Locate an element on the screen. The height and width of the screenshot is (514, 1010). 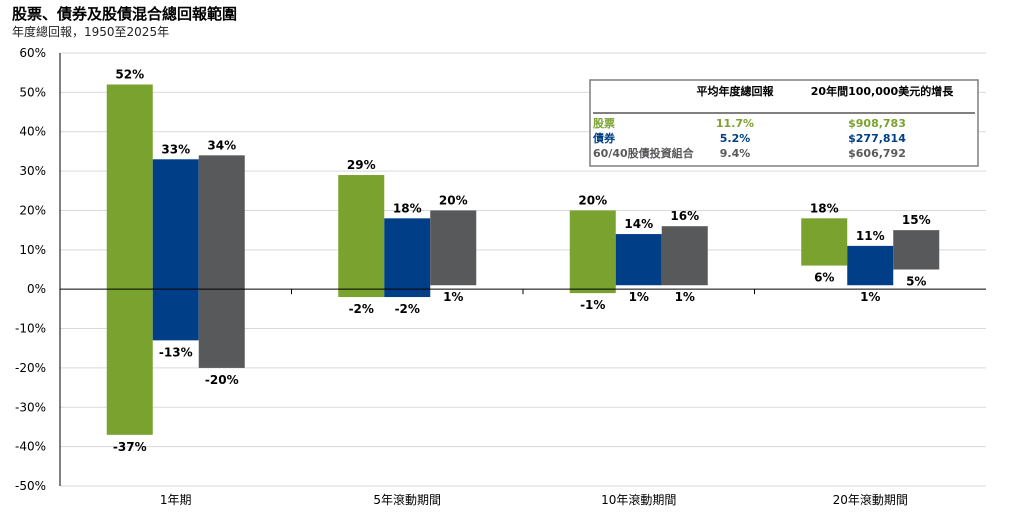
y-tick-label: 40% is located at coordinates (32, 132).